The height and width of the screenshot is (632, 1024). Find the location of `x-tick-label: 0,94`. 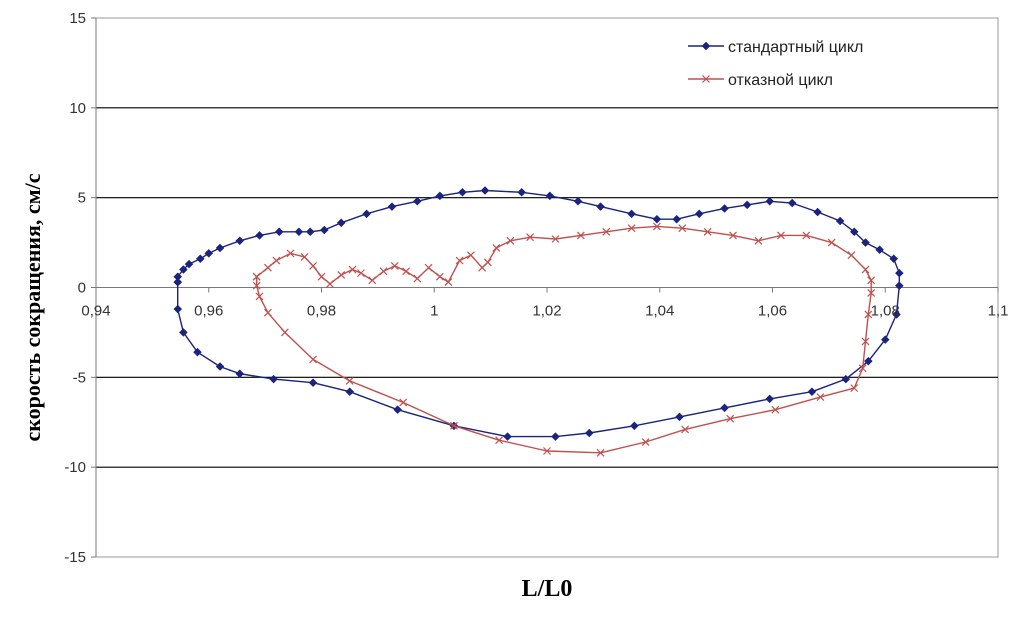

x-tick-label: 0,94 is located at coordinates (95, 311).